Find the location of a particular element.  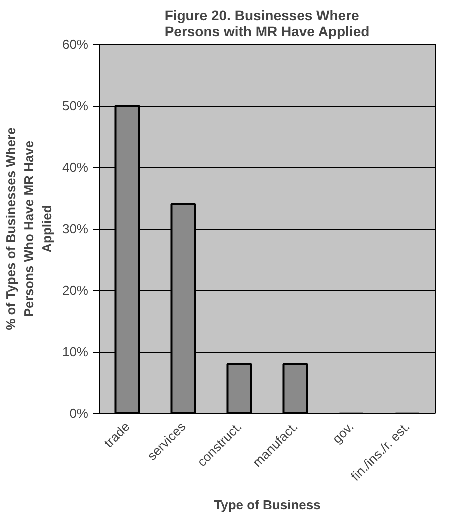

x-tick-label: gov. is located at coordinates (343, 432).